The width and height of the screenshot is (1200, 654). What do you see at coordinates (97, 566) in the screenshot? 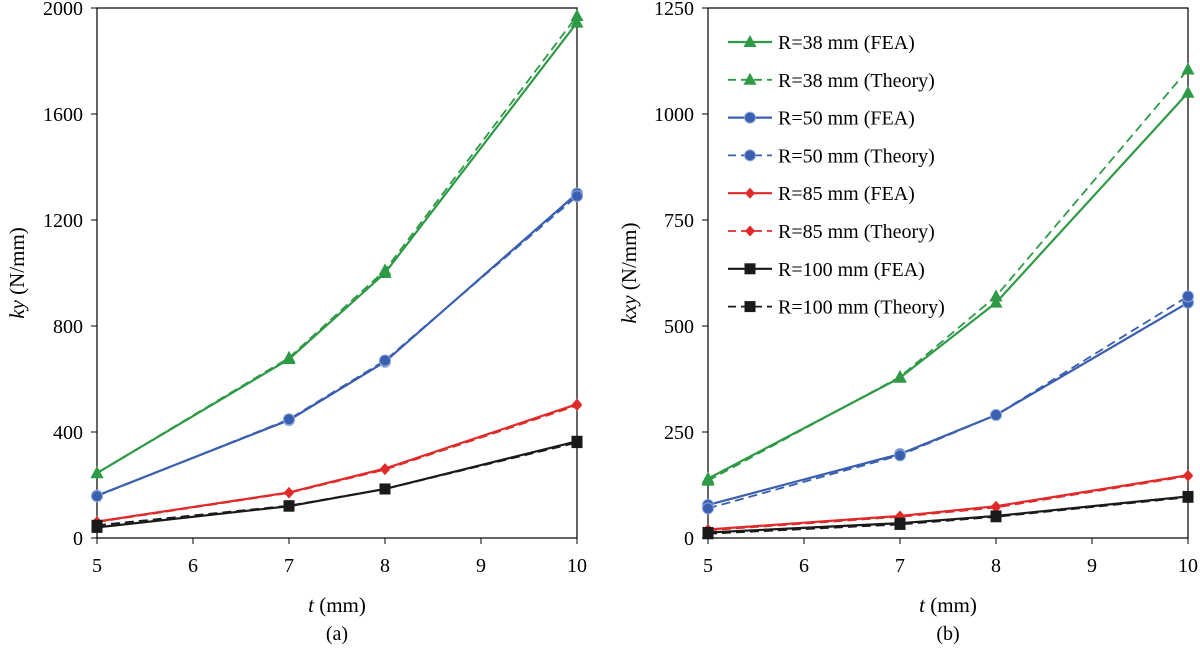
I see `x-tick-label: 5` at bounding box center [97, 566].